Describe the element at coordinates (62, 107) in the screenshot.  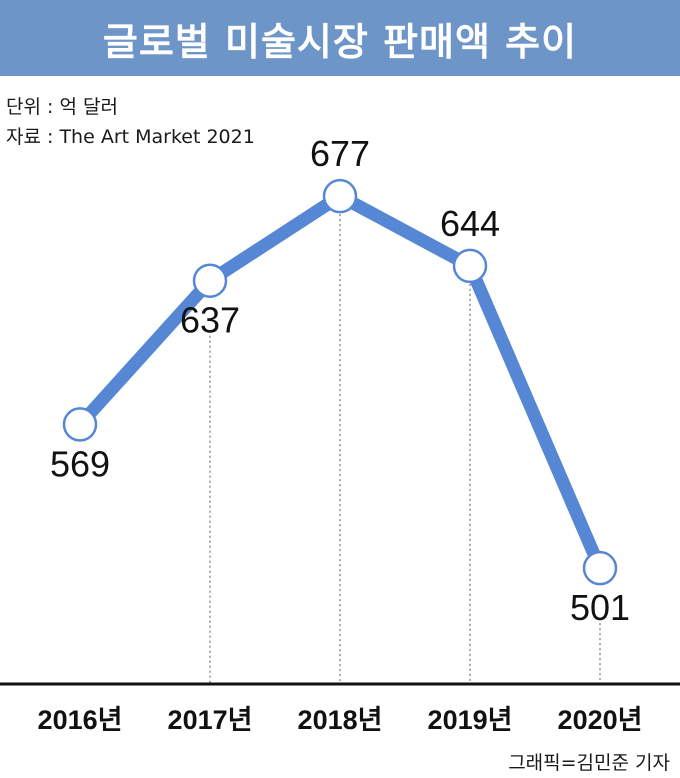
I see `unit-note: 단위 : 억 달러` at that location.